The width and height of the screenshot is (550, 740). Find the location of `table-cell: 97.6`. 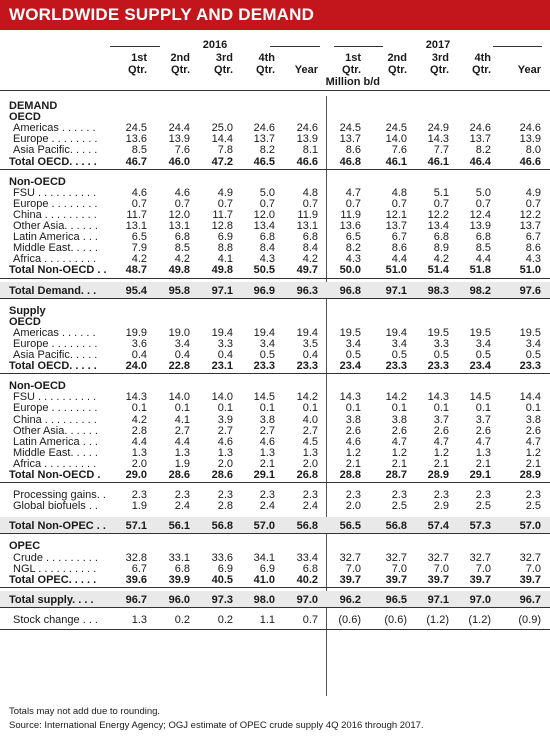

table-cell: 97.6 is located at coordinates (530, 290).